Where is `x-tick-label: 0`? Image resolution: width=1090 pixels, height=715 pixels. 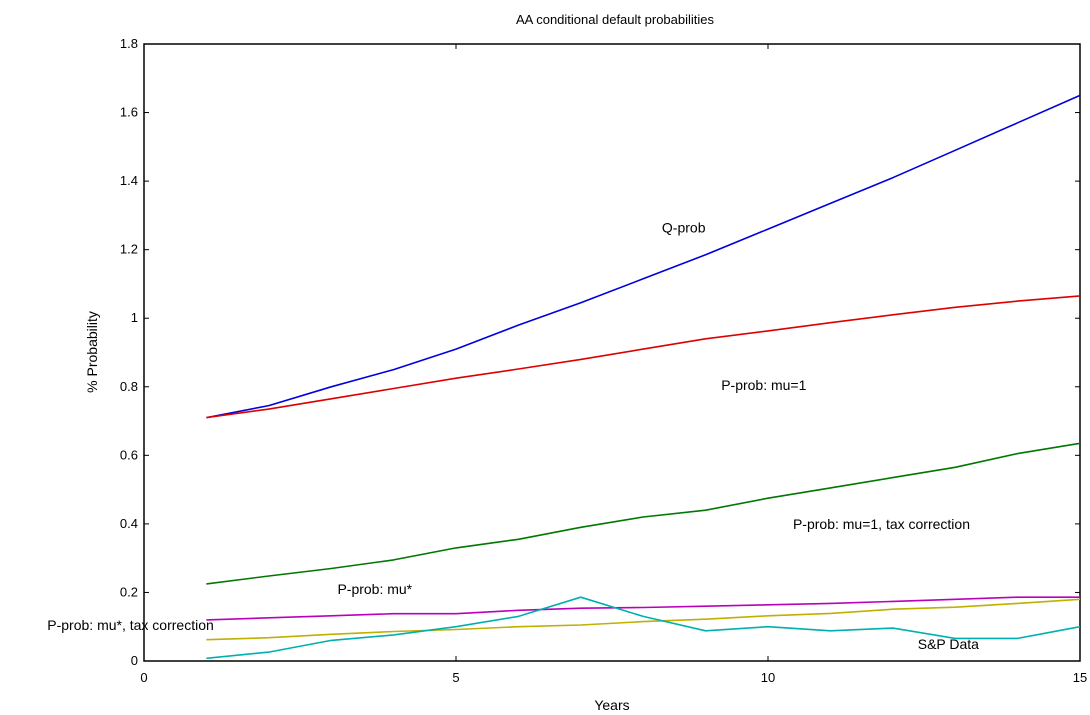 x-tick-label: 0 is located at coordinates (143, 677).